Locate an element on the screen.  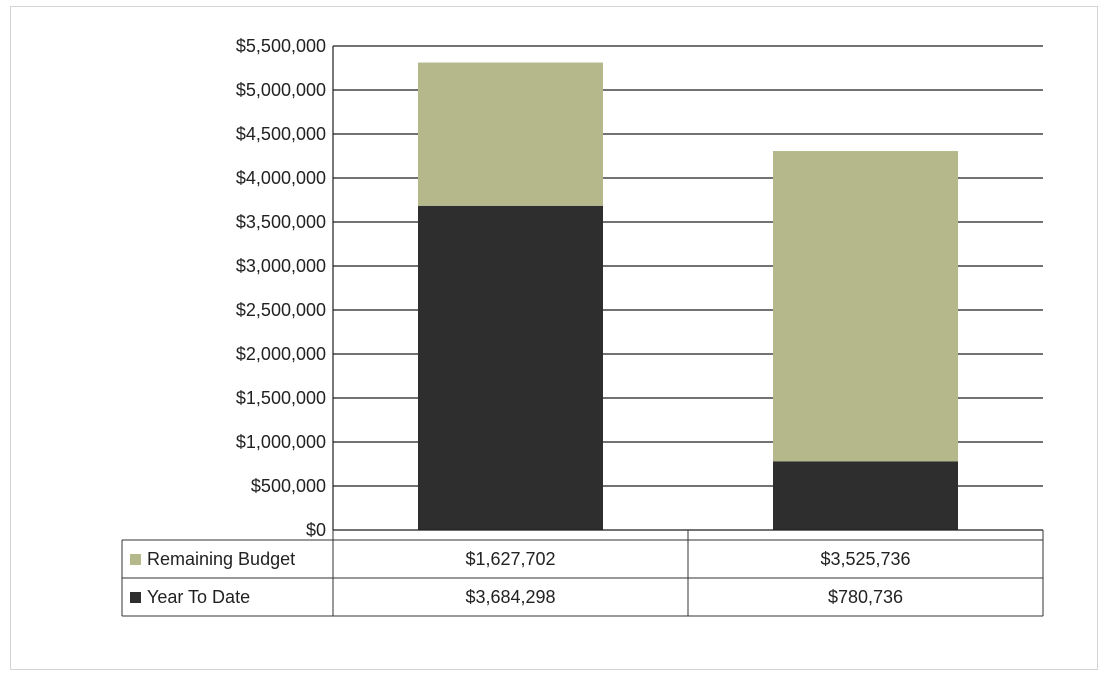
y-tick-label: $3,500,000 is located at coordinates (281, 222).